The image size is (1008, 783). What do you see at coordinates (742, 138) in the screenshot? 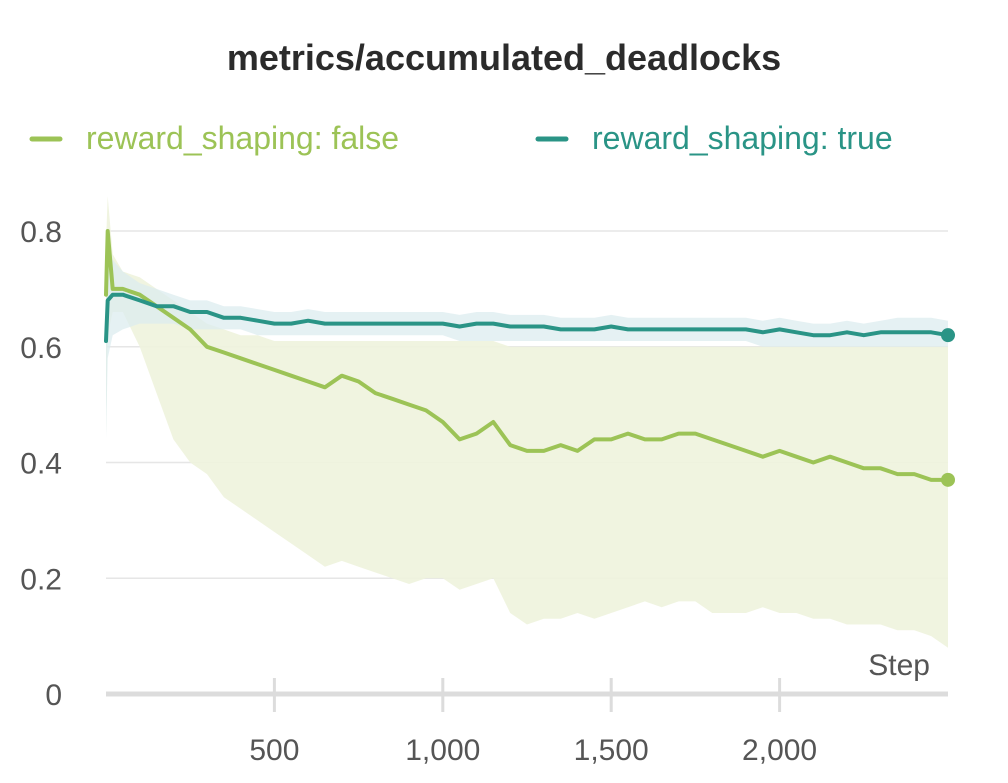
I see `legend-label: reward_shaping: true` at bounding box center [742, 138].